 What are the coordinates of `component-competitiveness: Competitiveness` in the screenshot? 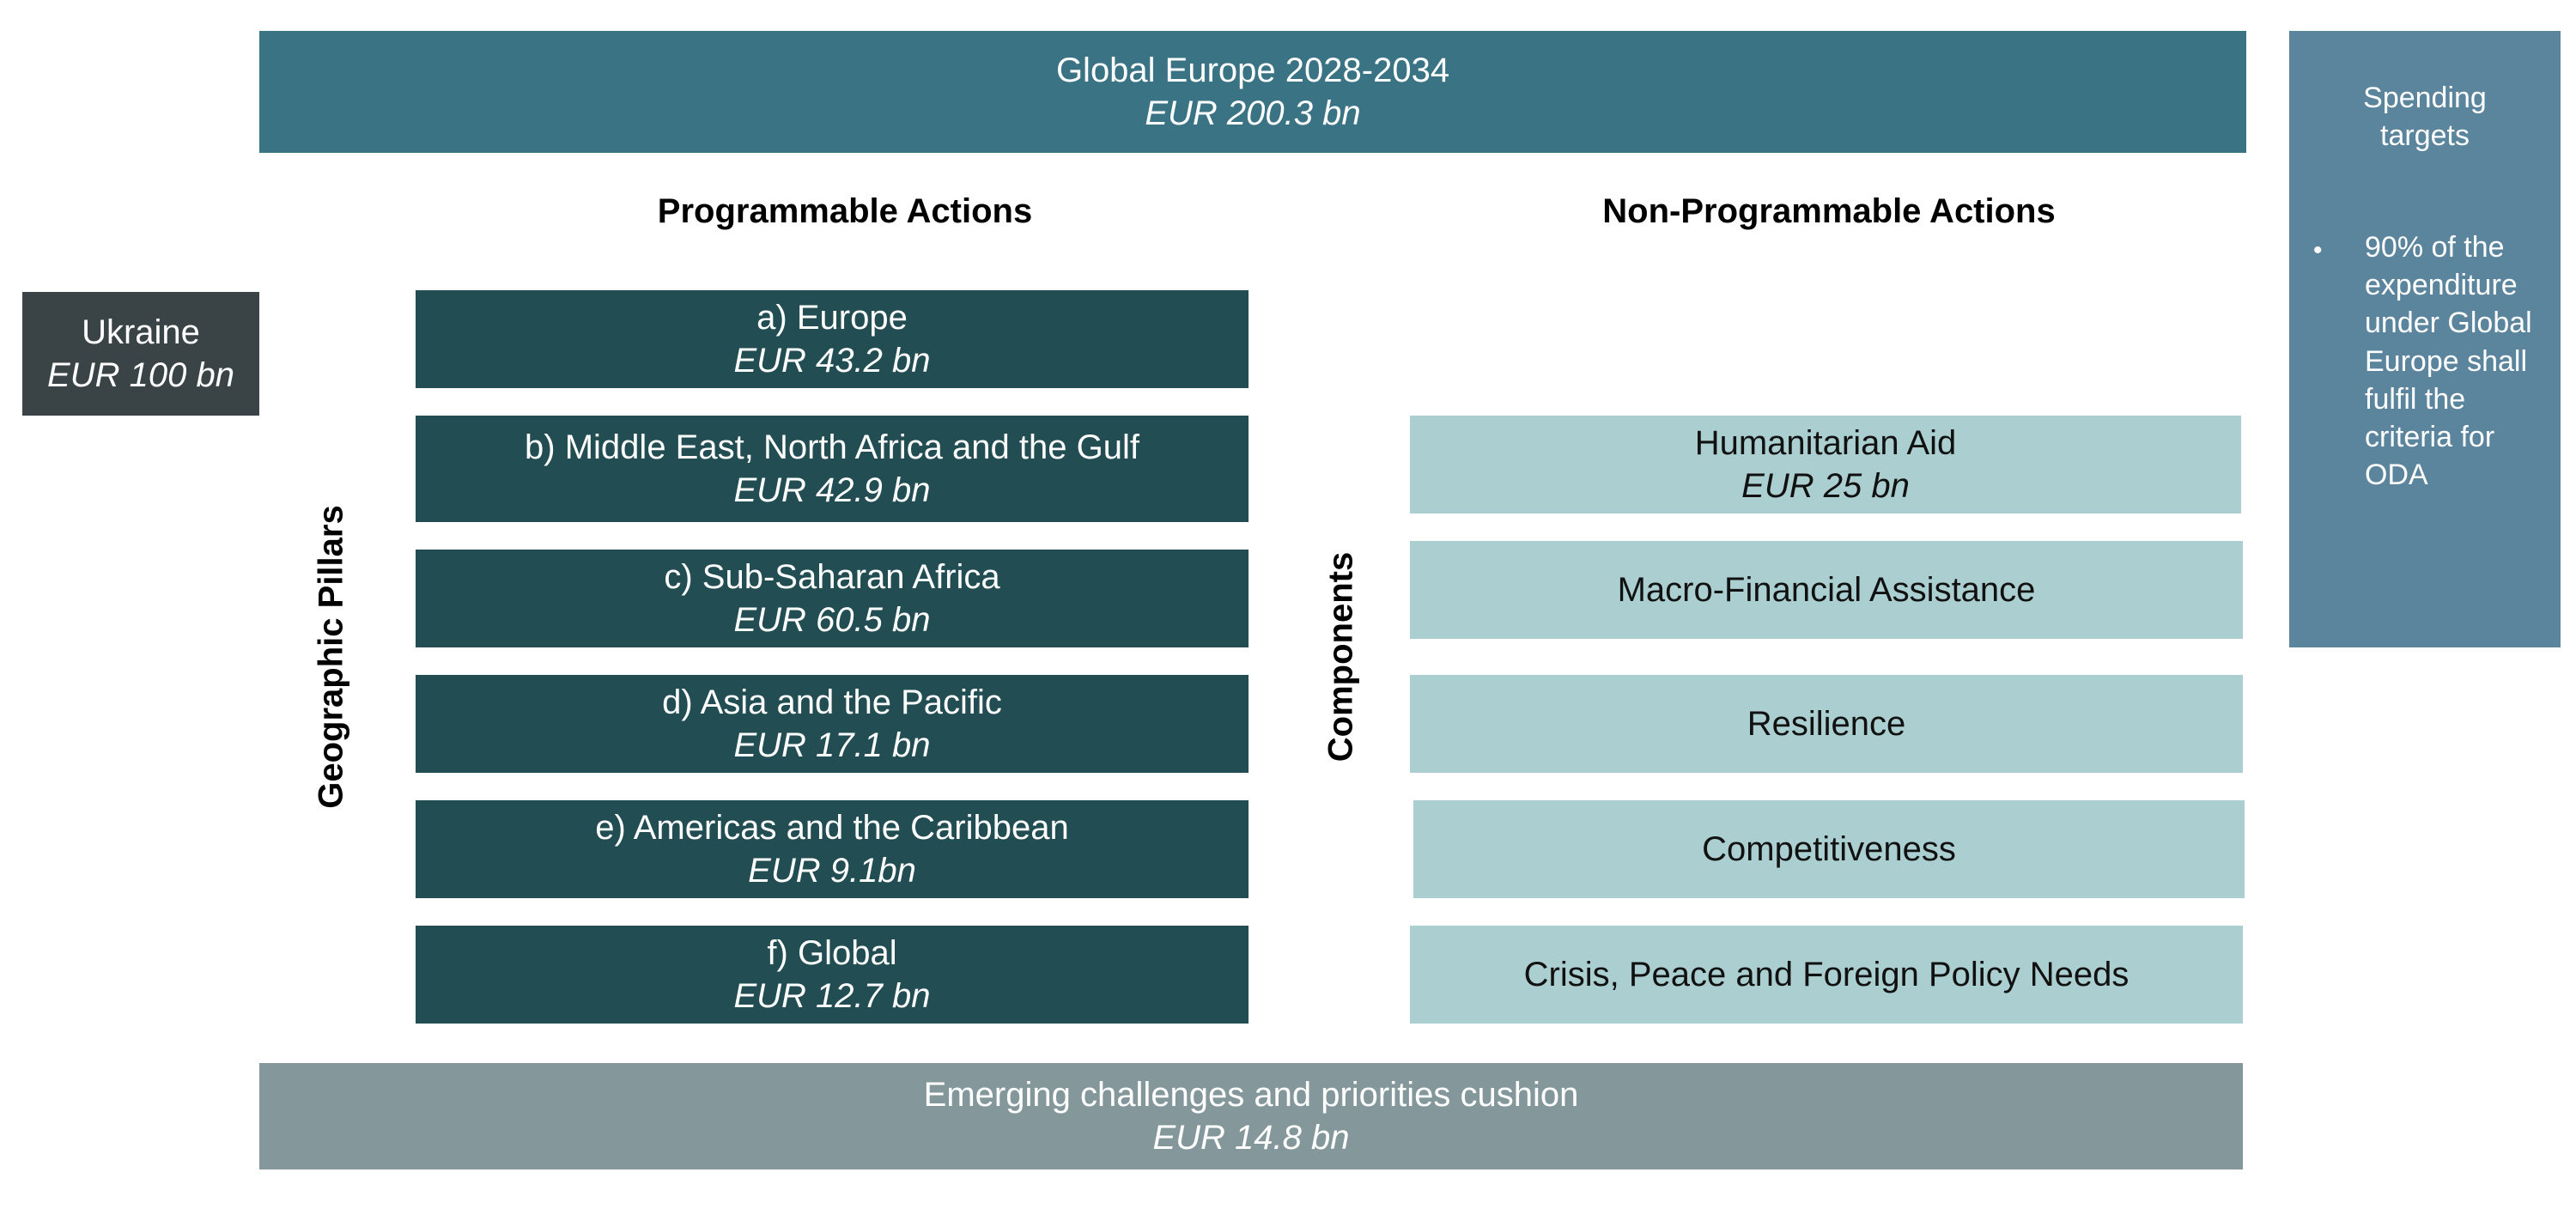 It's located at (1829, 849).